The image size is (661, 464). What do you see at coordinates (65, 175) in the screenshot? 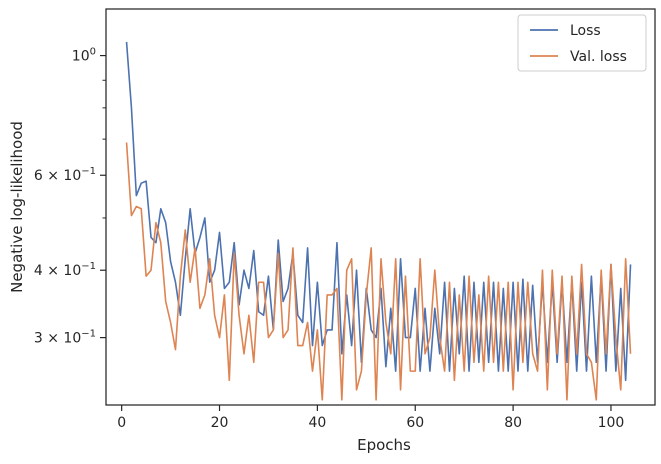
I see `y-tick-label: 6 × 10⁻¹` at bounding box center [65, 175].